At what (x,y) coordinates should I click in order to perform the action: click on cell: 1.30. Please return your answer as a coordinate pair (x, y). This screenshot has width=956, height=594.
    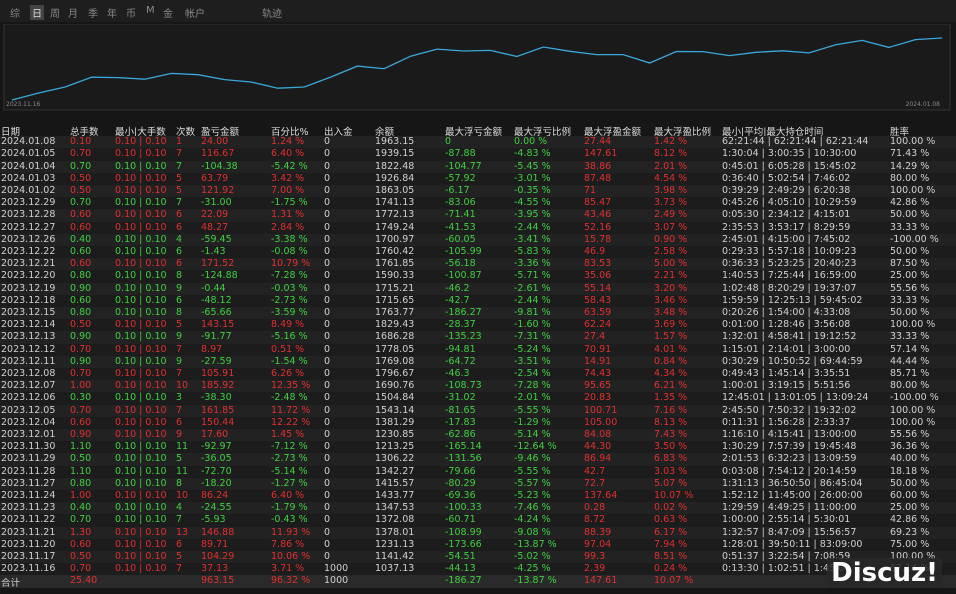
    Looking at the image, I should click on (81, 532).